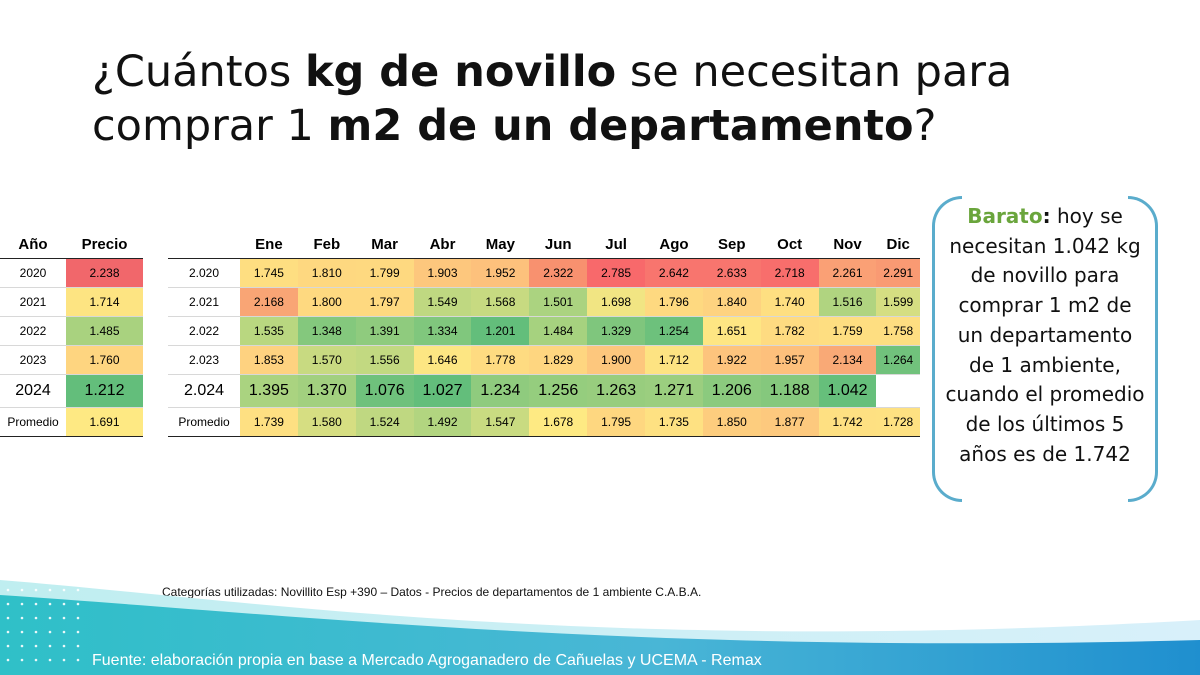  Describe the element at coordinates (442, 302) in the screenshot. I see `value-cell: 1.549` at that location.